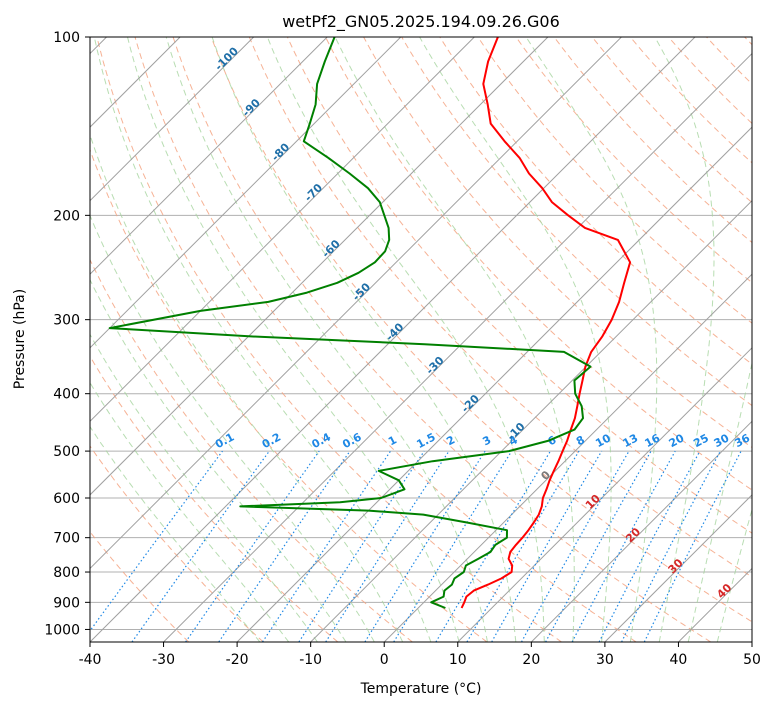 The image size is (775, 708). I want to click on x-tick-label: -20, so click(237, 660).